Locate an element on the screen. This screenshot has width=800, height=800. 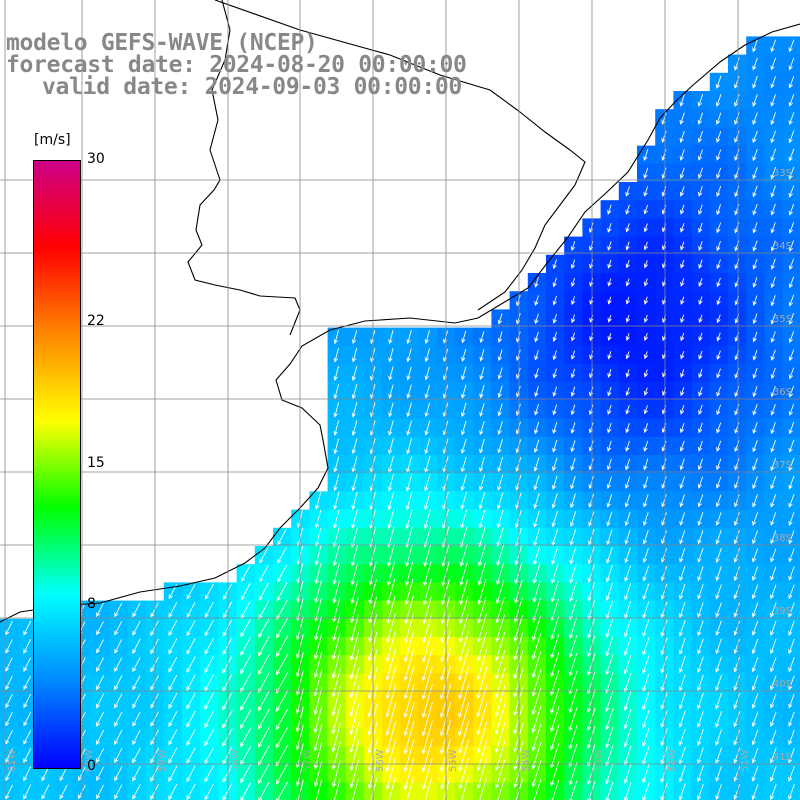
latitude-labels: 33S 34S 35S 36S 37S 38S 39S 40S 41S is located at coordinates (782, 465).